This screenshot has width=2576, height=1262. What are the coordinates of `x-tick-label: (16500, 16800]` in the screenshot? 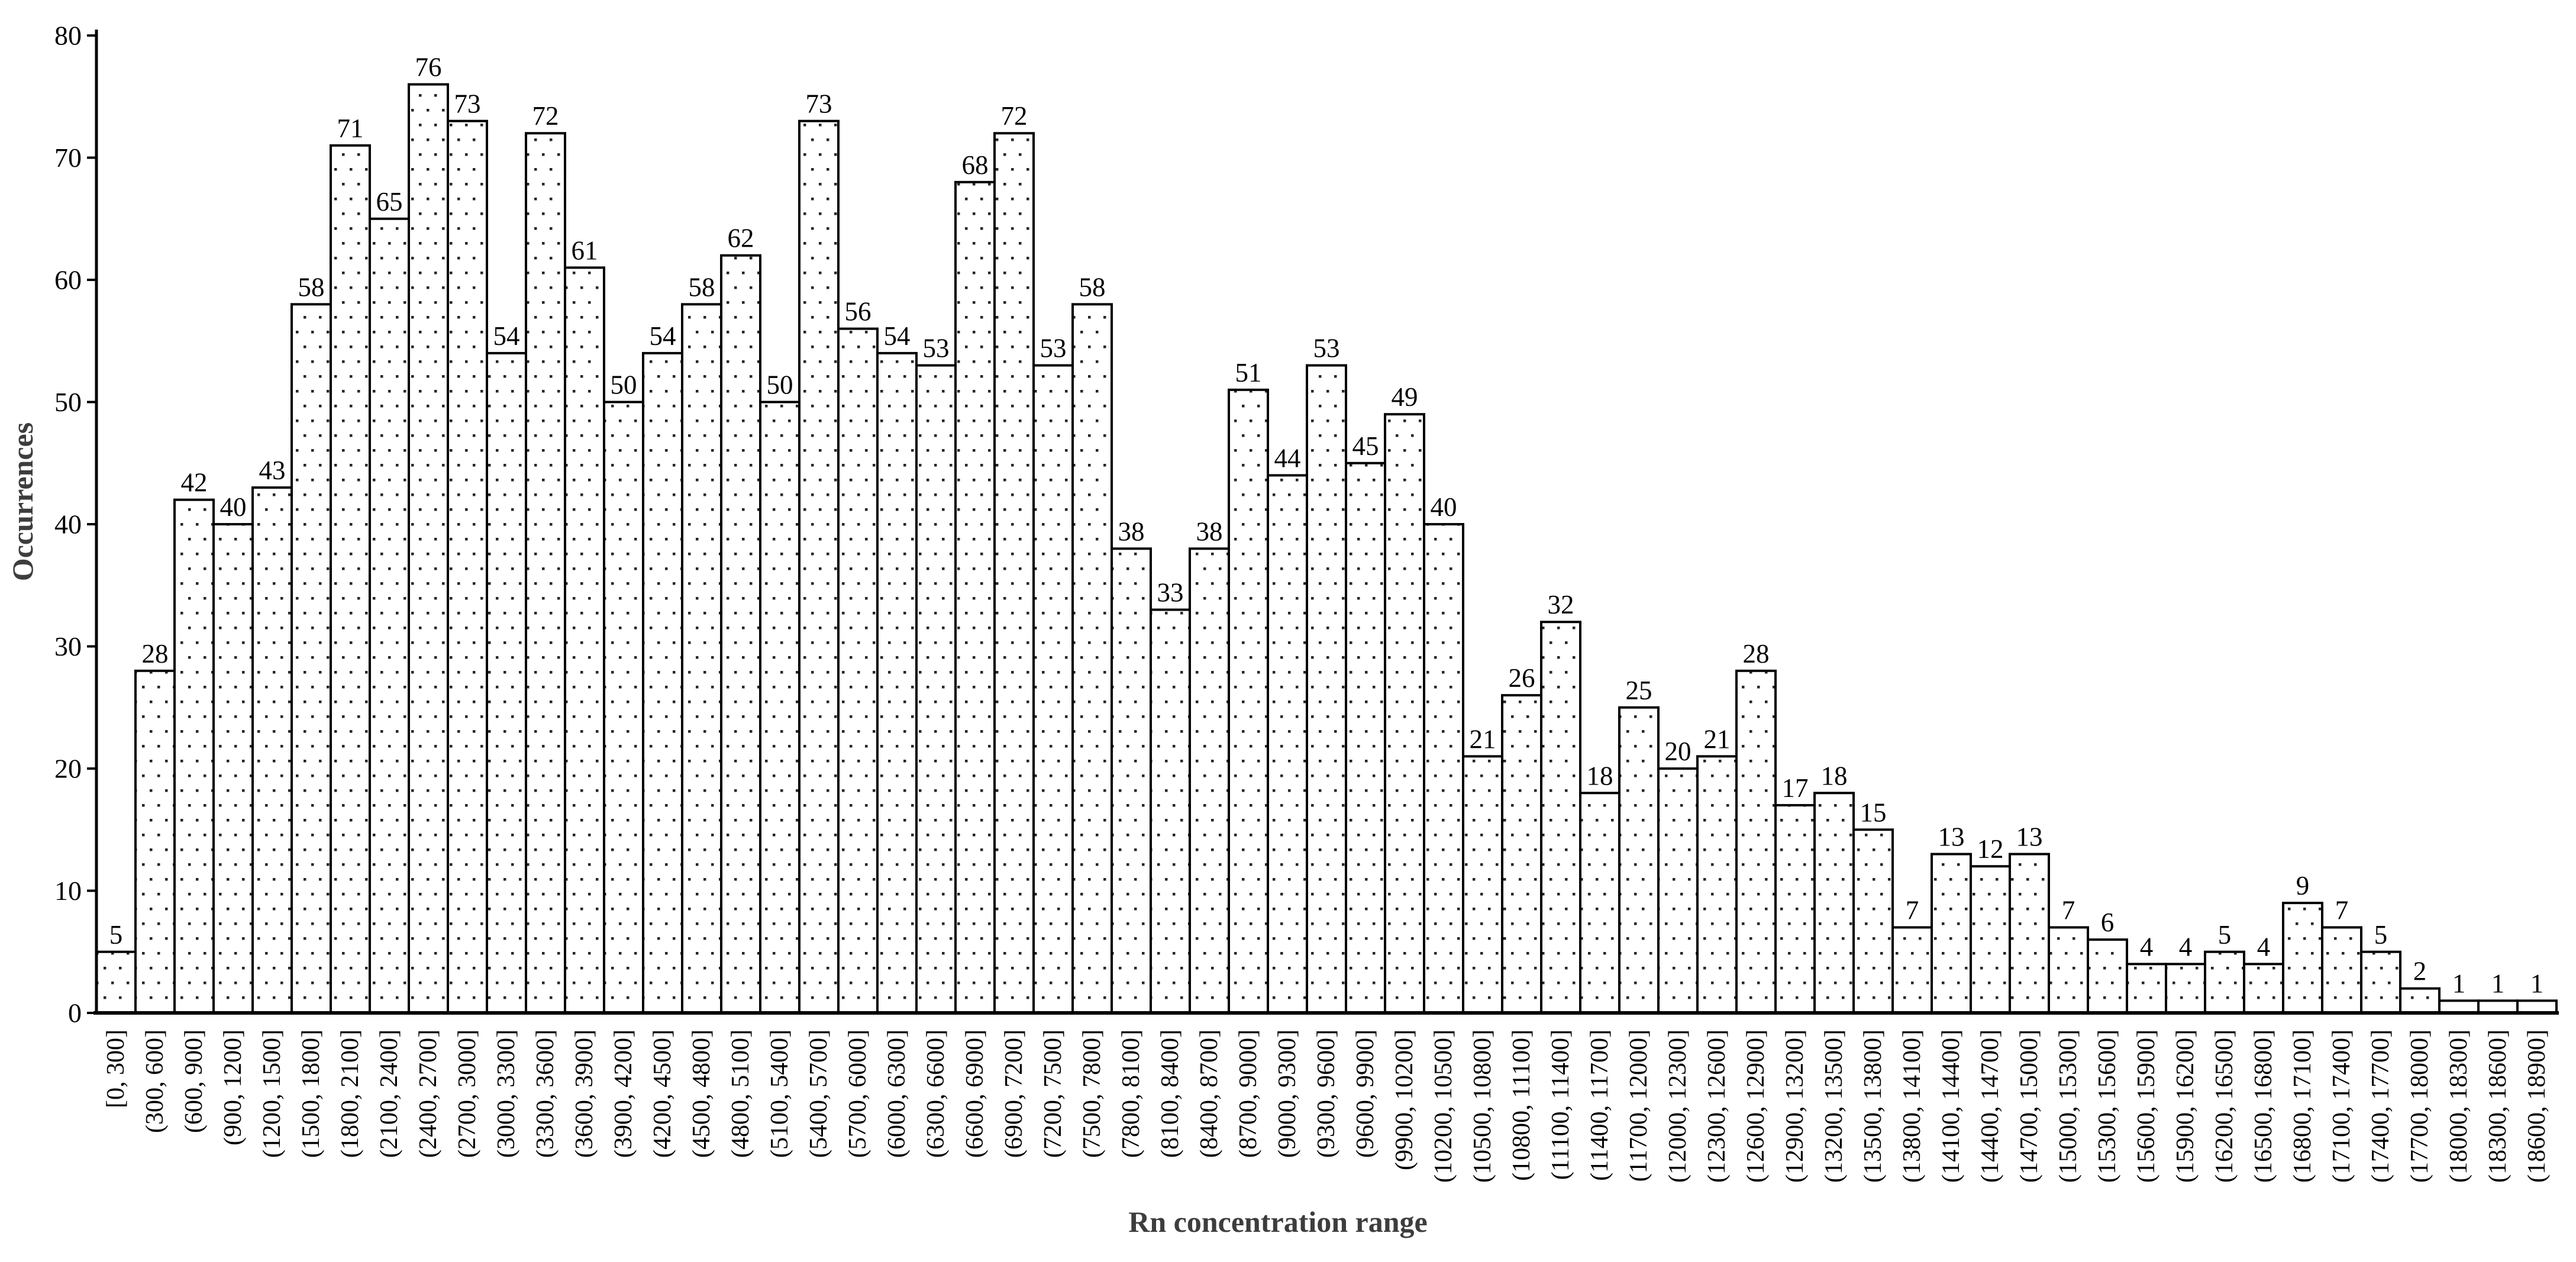 It's located at (2263, 1106).